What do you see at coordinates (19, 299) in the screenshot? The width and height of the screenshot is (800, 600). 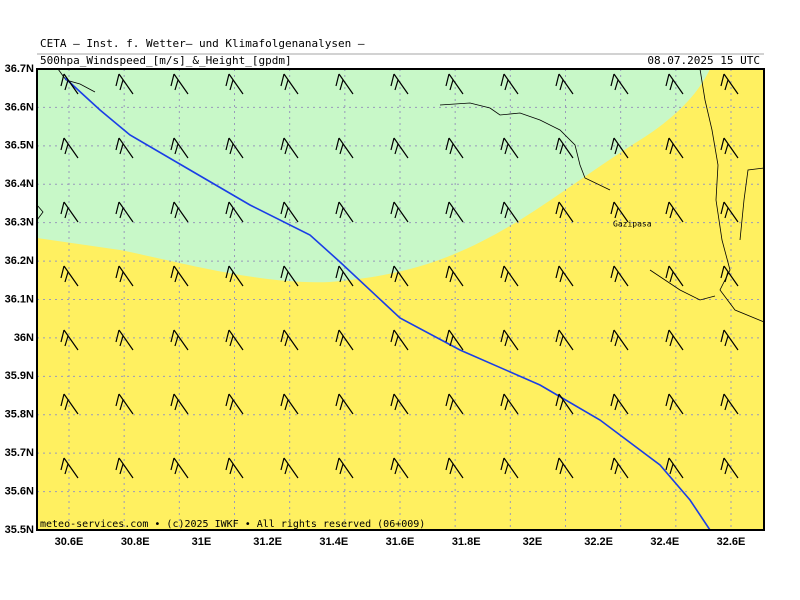 I see `lat-label: 36.1N` at bounding box center [19, 299].